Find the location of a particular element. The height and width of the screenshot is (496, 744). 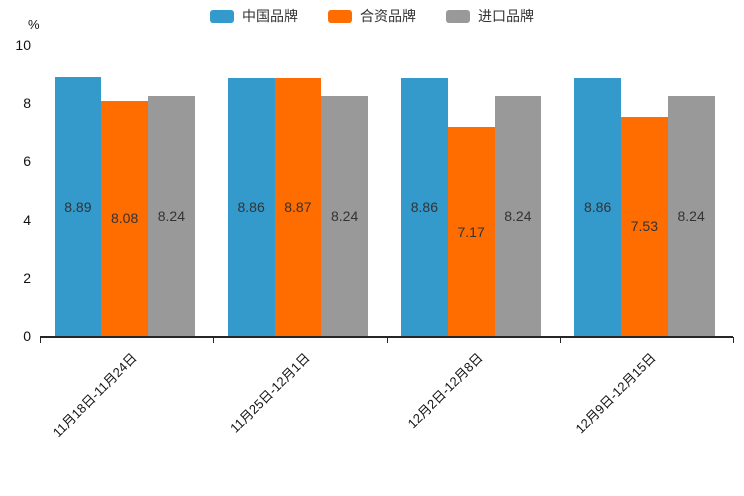

bar-中国品牌-3: 8.86 is located at coordinates (597, 207).